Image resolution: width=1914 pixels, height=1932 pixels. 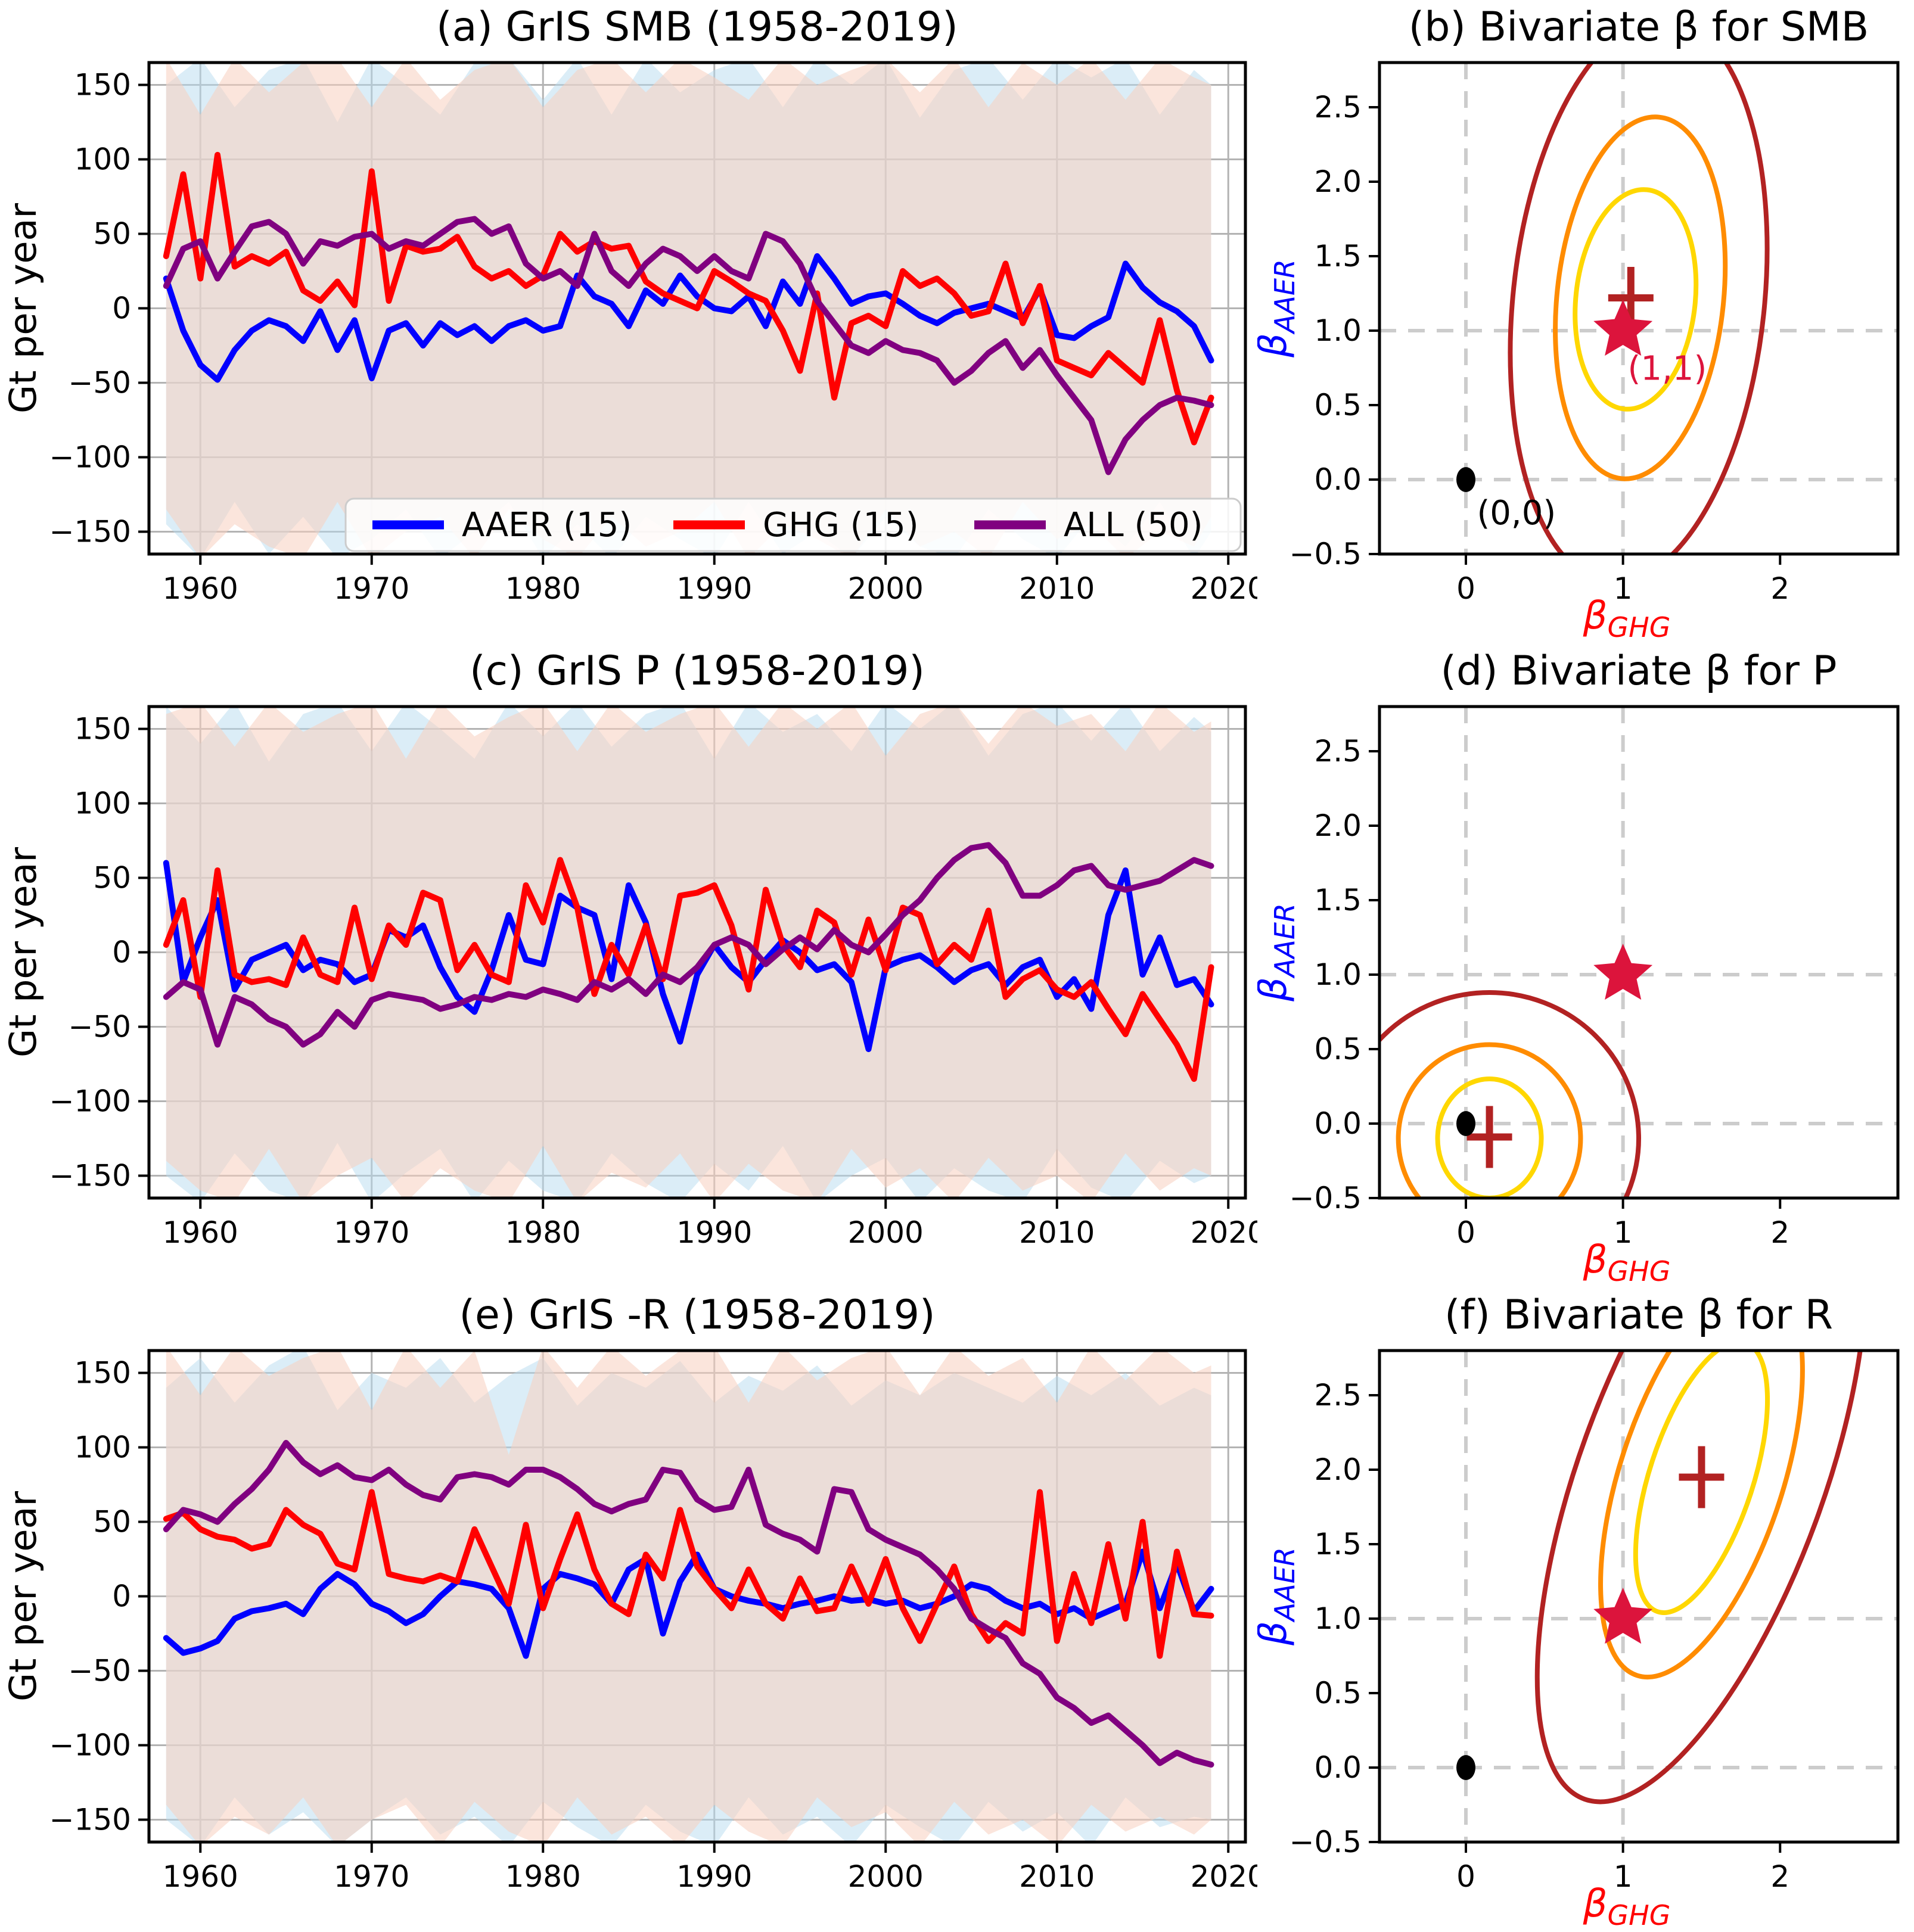 What do you see at coordinates (1667, 369) in the screenshot?
I see `svg-text: (1,1)` at bounding box center [1667, 369].